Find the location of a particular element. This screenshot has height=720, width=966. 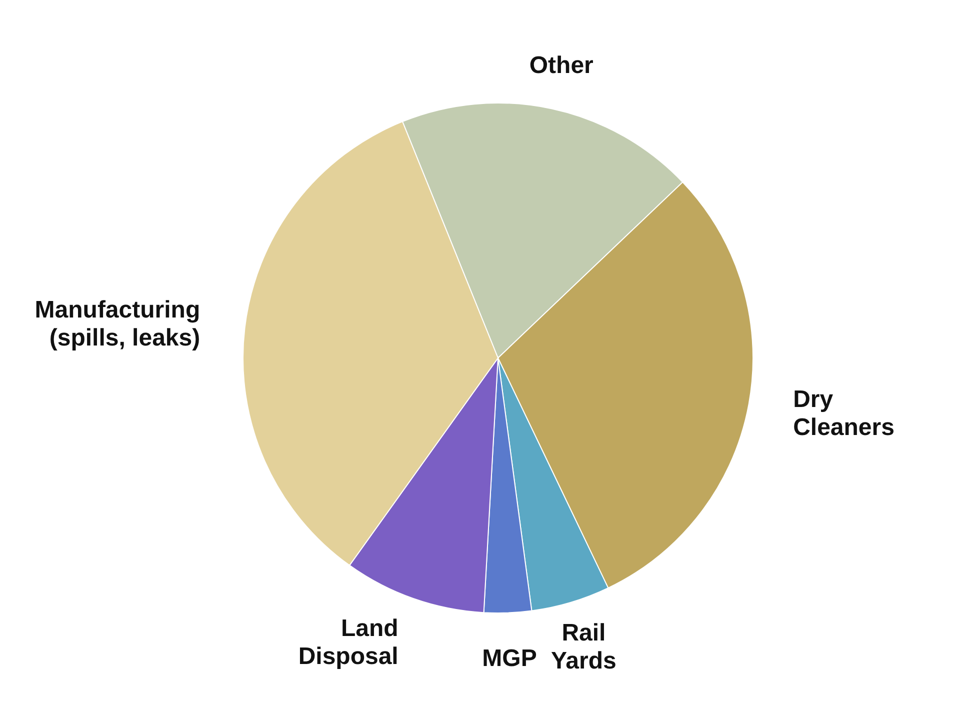

slice-label: MGP is located at coordinates (509, 658).